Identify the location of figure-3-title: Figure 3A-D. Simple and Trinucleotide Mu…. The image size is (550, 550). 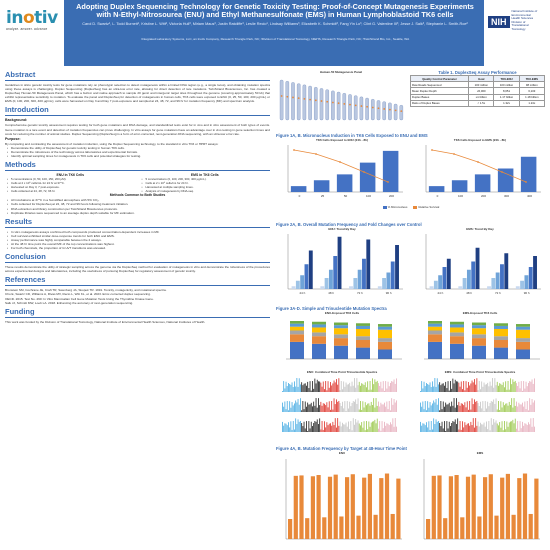
(331, 308).